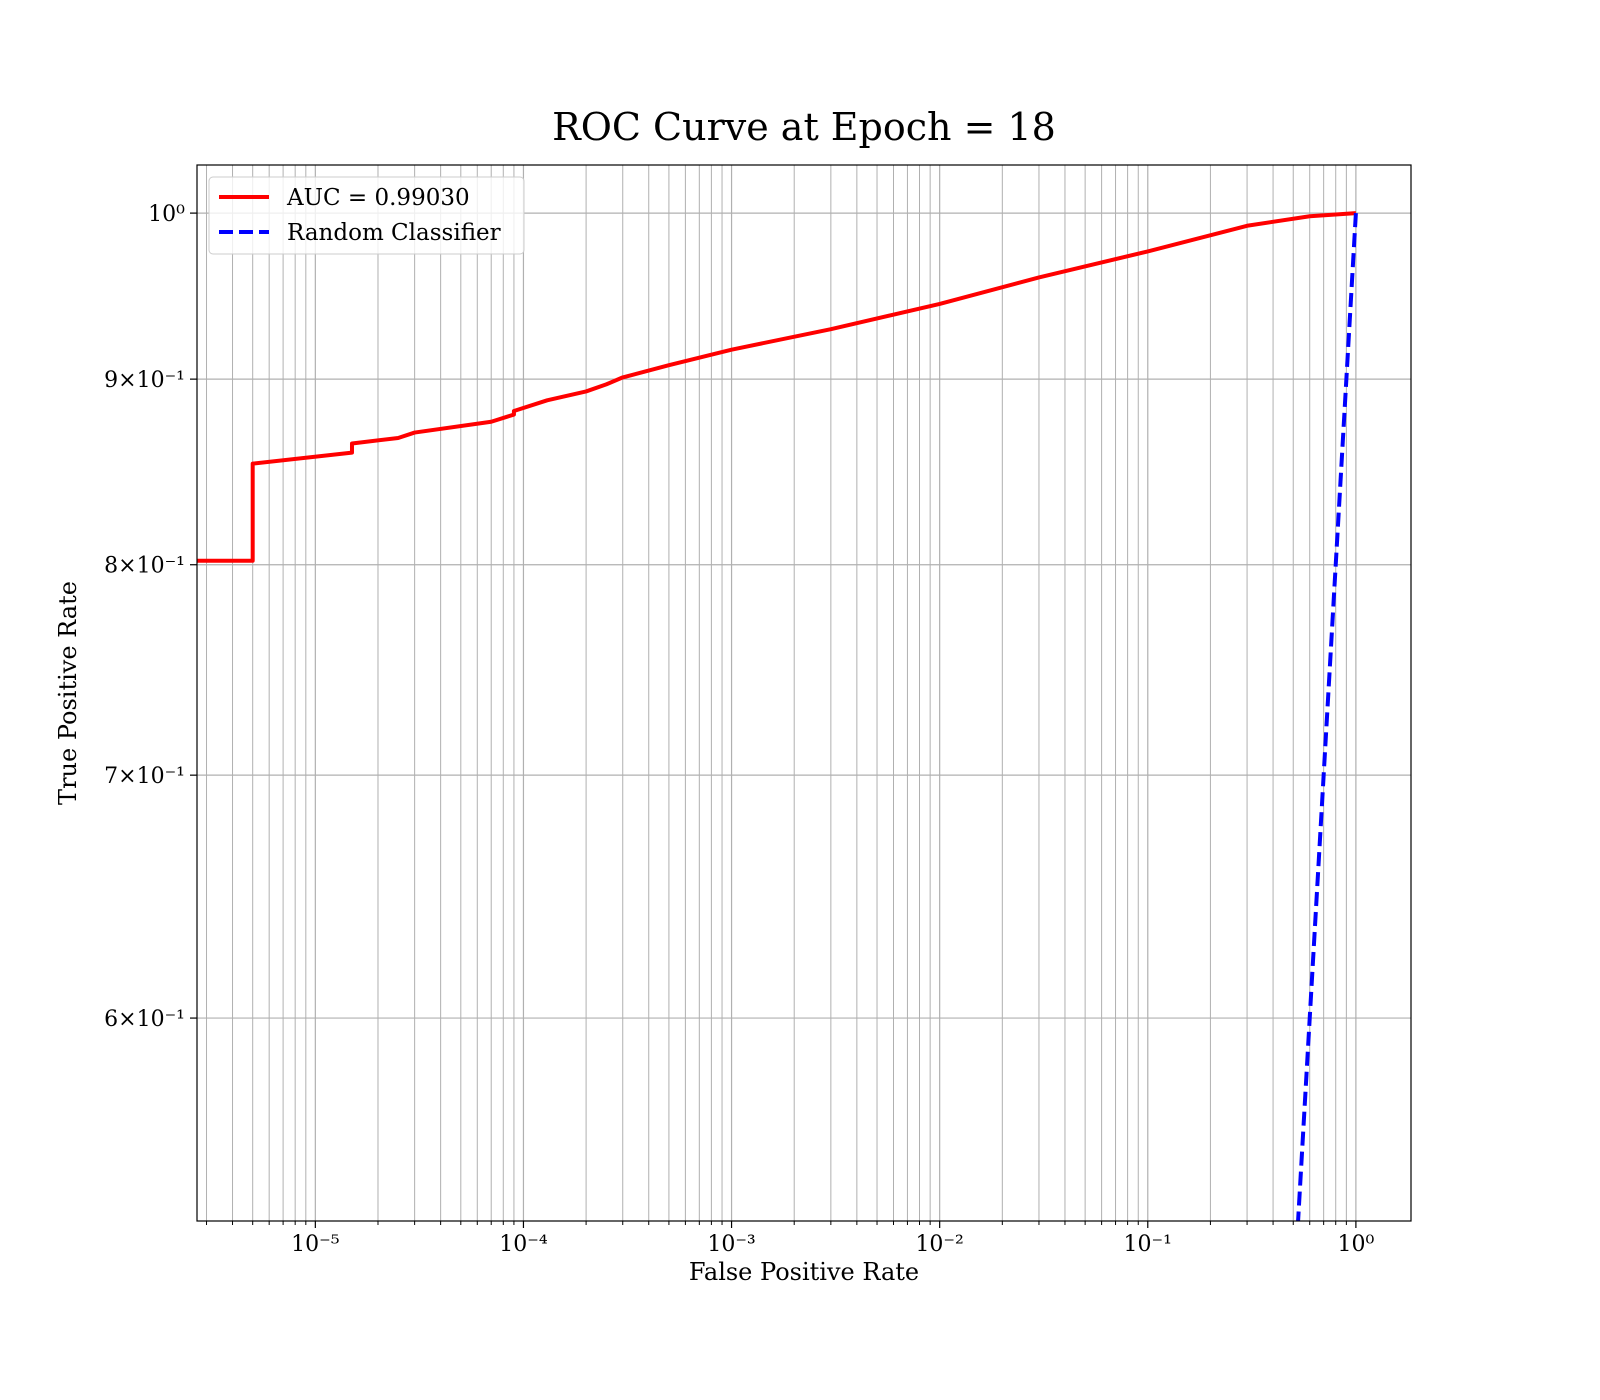  I want to click on y-tick-label: 10⁰, so click(166, 214).